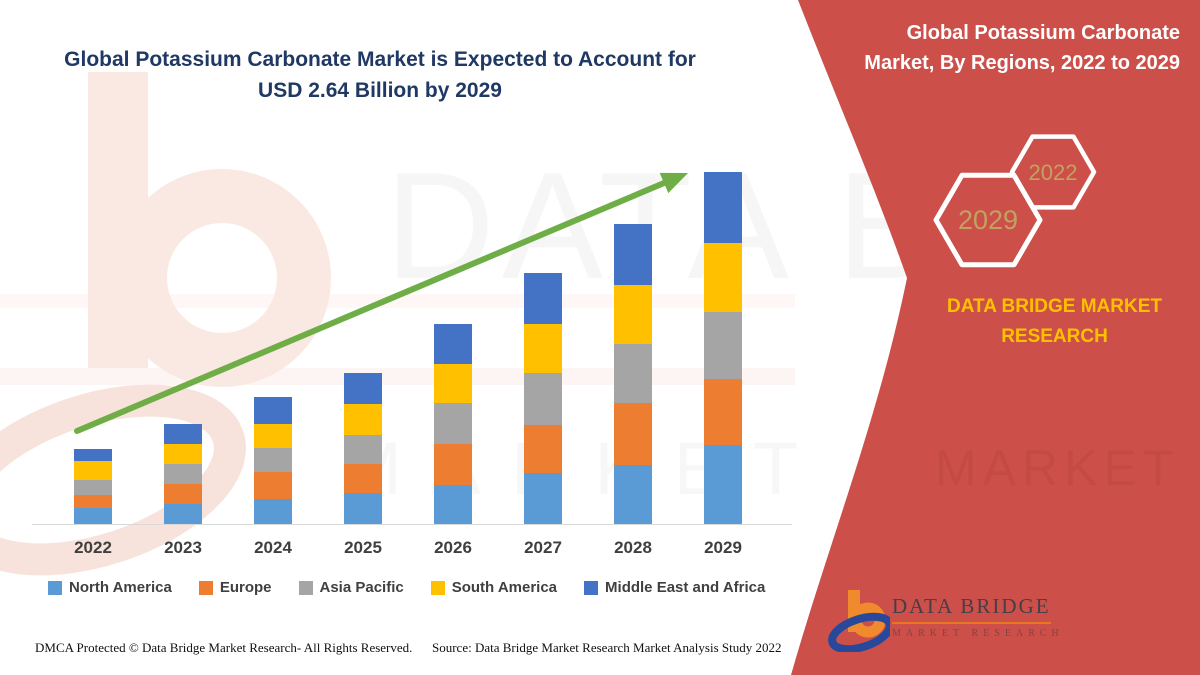 Image resolution: width=1200 pixels, height=675 pixels. Describe the element at coordinates (273, 436) in the screenshot. I see `bar-segment-2024-south-america` at that location.